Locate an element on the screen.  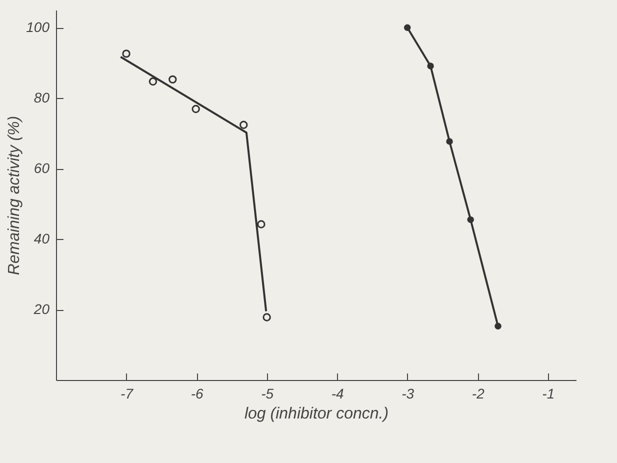
x-tick-label: -7 is located at coordinates (127, 394).